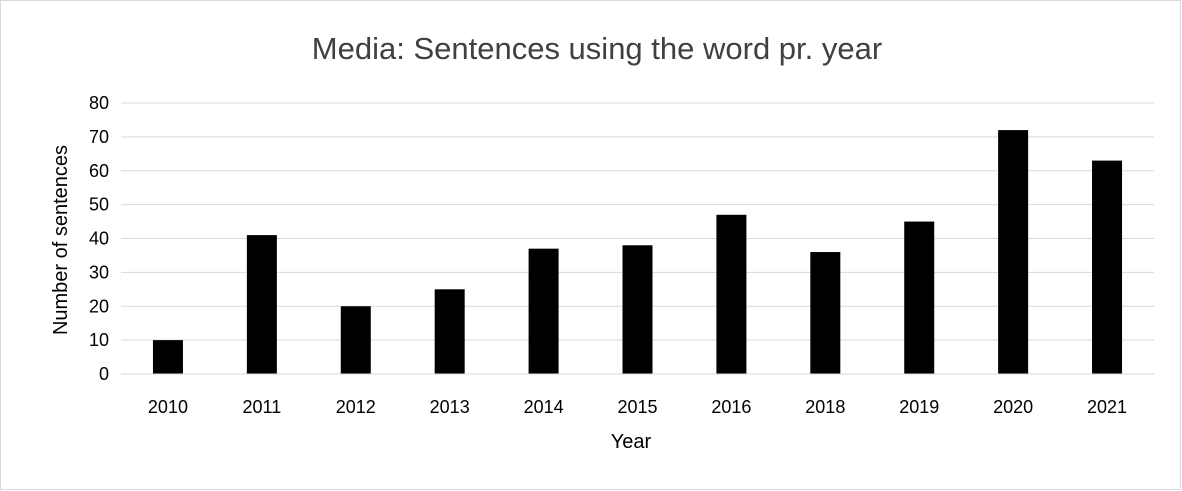 Image resolution: width=1182 pixels, height=491 pixels. What do you see at coordinates (99, 205) in the screenshot?
I see `y-tick-label: 50` at bounding box center [99, 205].